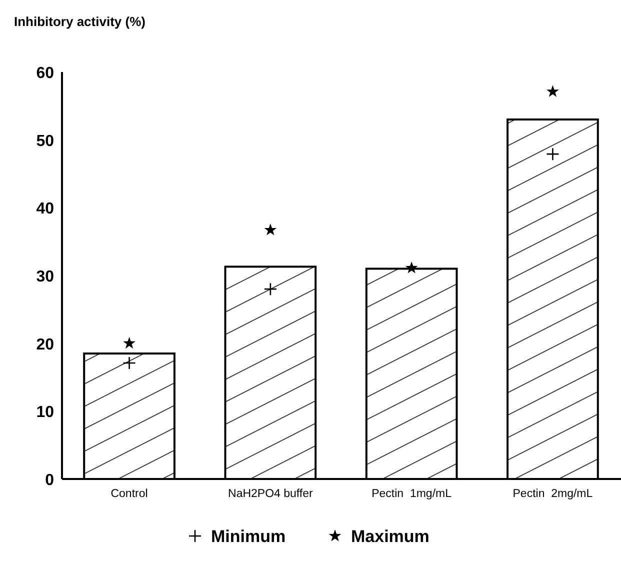  What do you see at coordinates (45, 73) in the screenshot?
I see `y-tick-label: 60` at bounding box center [45, 73].